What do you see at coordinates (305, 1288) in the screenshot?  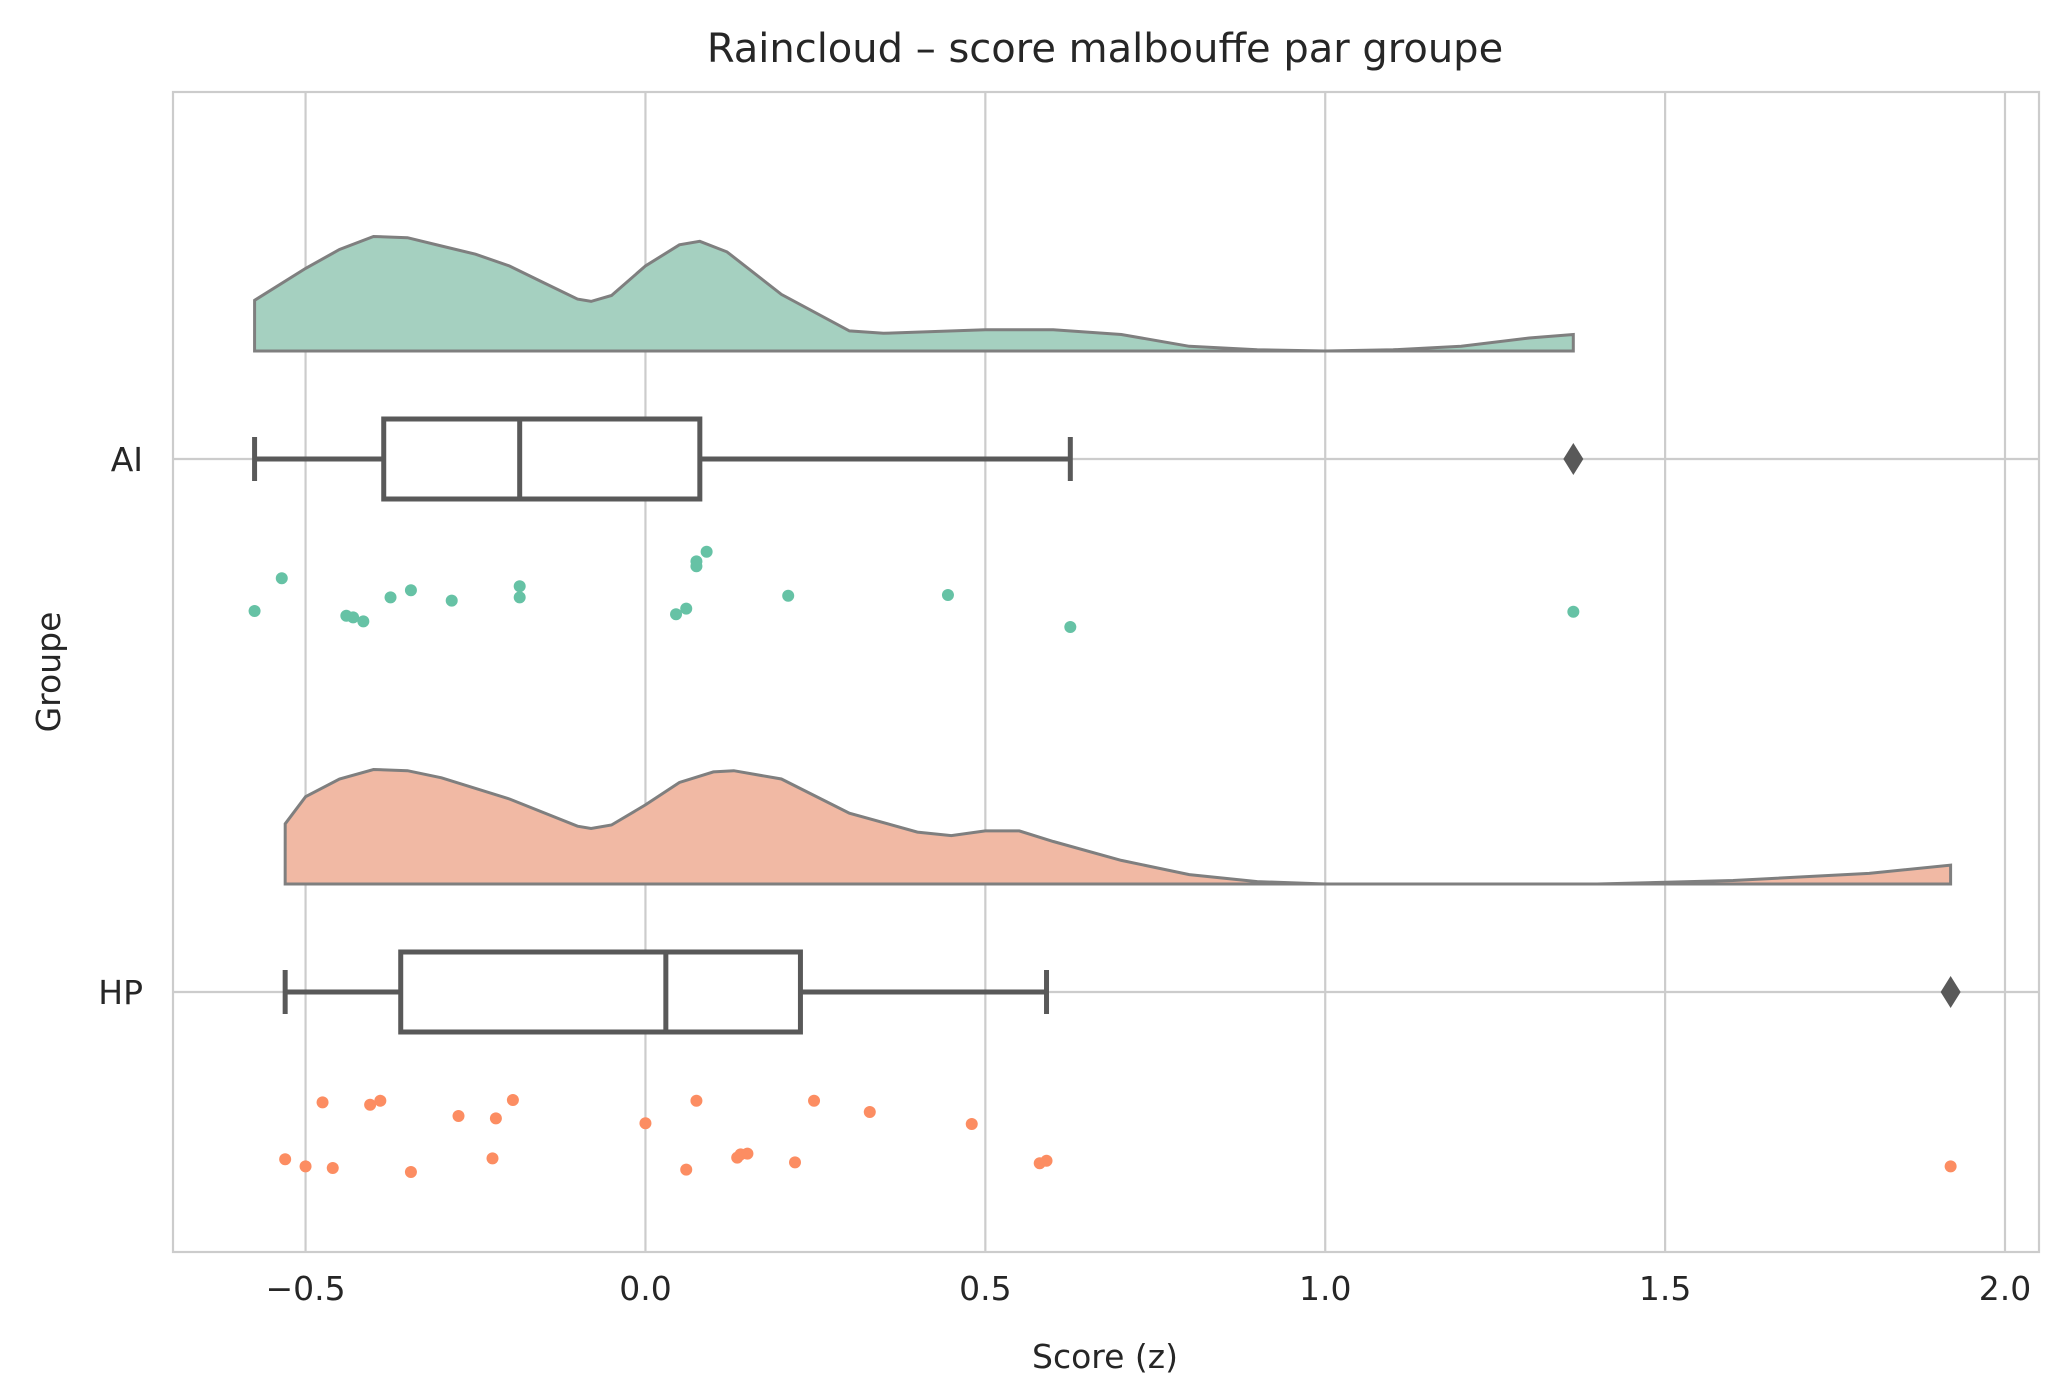 I see `x-tick-label: −0.5` at bounding box center [305, 1288].